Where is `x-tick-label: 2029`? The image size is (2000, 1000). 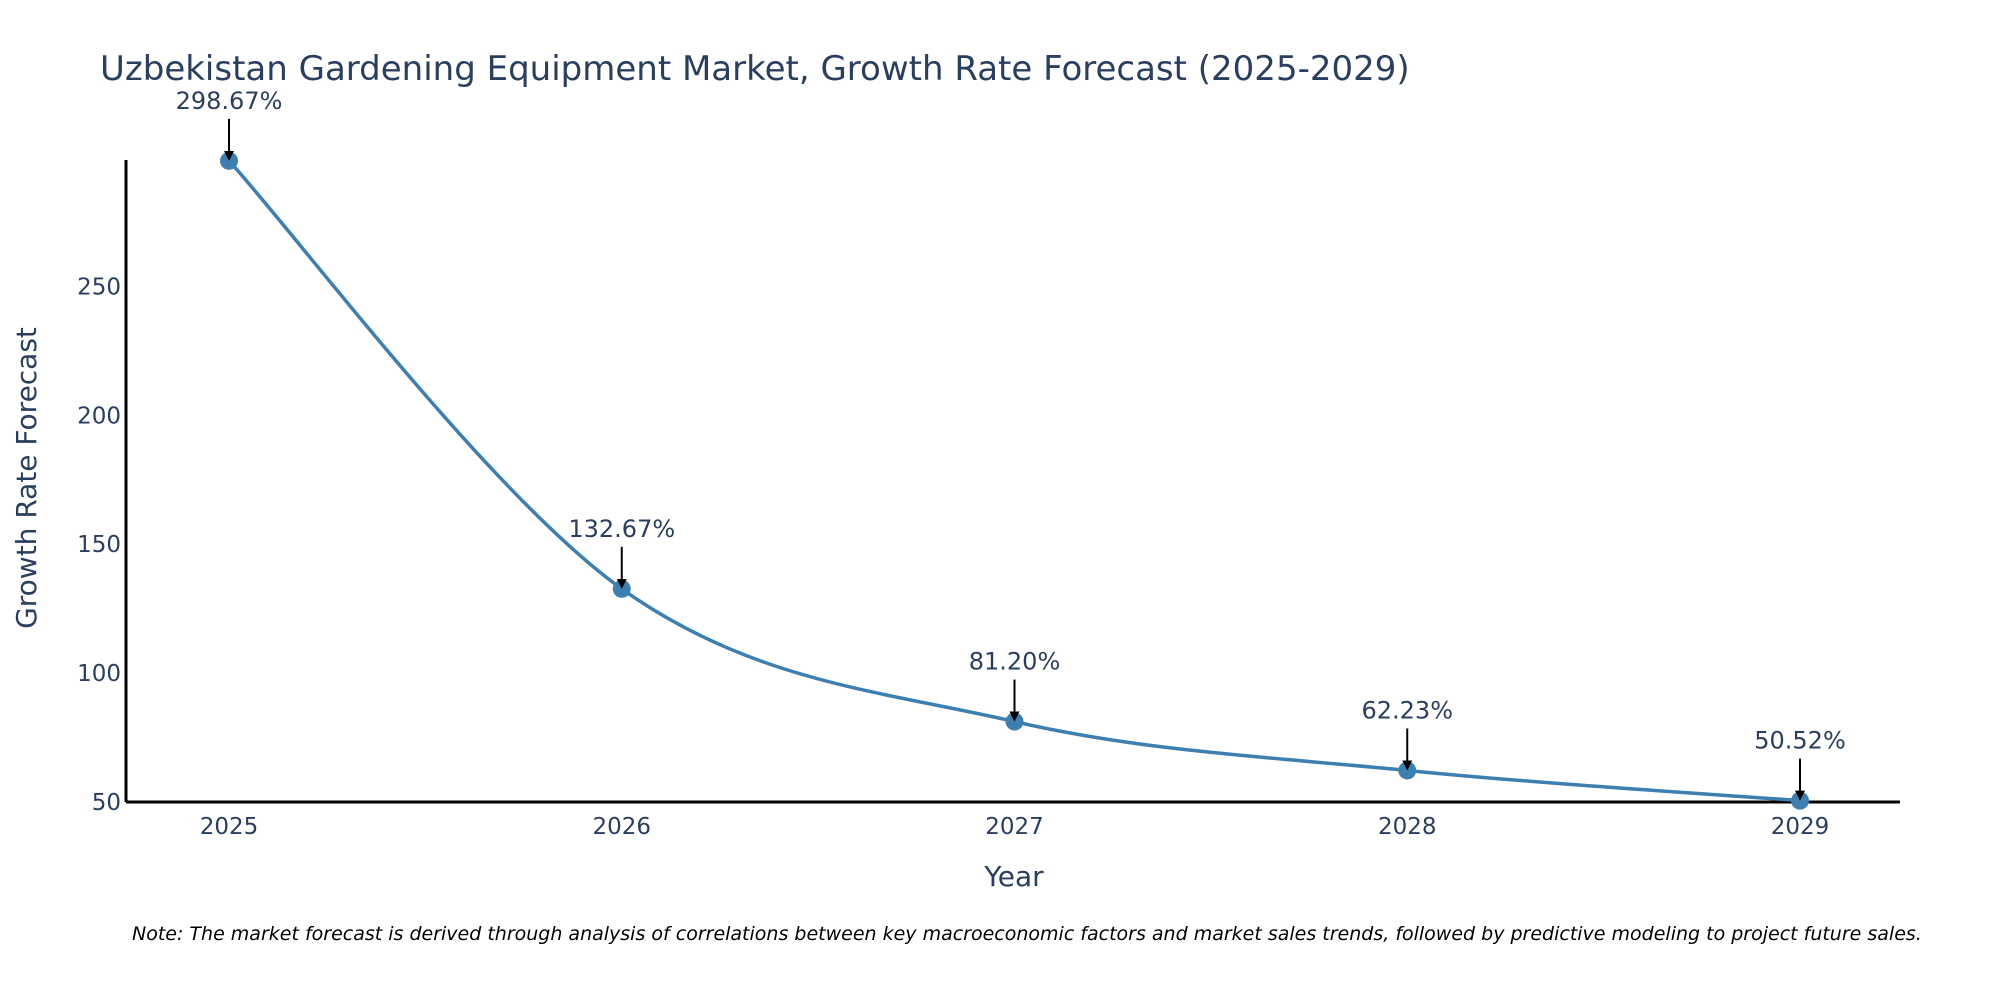
x-tick-label: 2029 is located at coordinates (1800, 827).